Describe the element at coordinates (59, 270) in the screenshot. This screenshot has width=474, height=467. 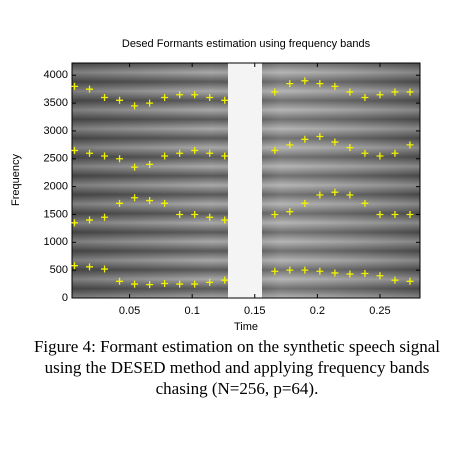
I see `y-tick-label: 500` at that location.